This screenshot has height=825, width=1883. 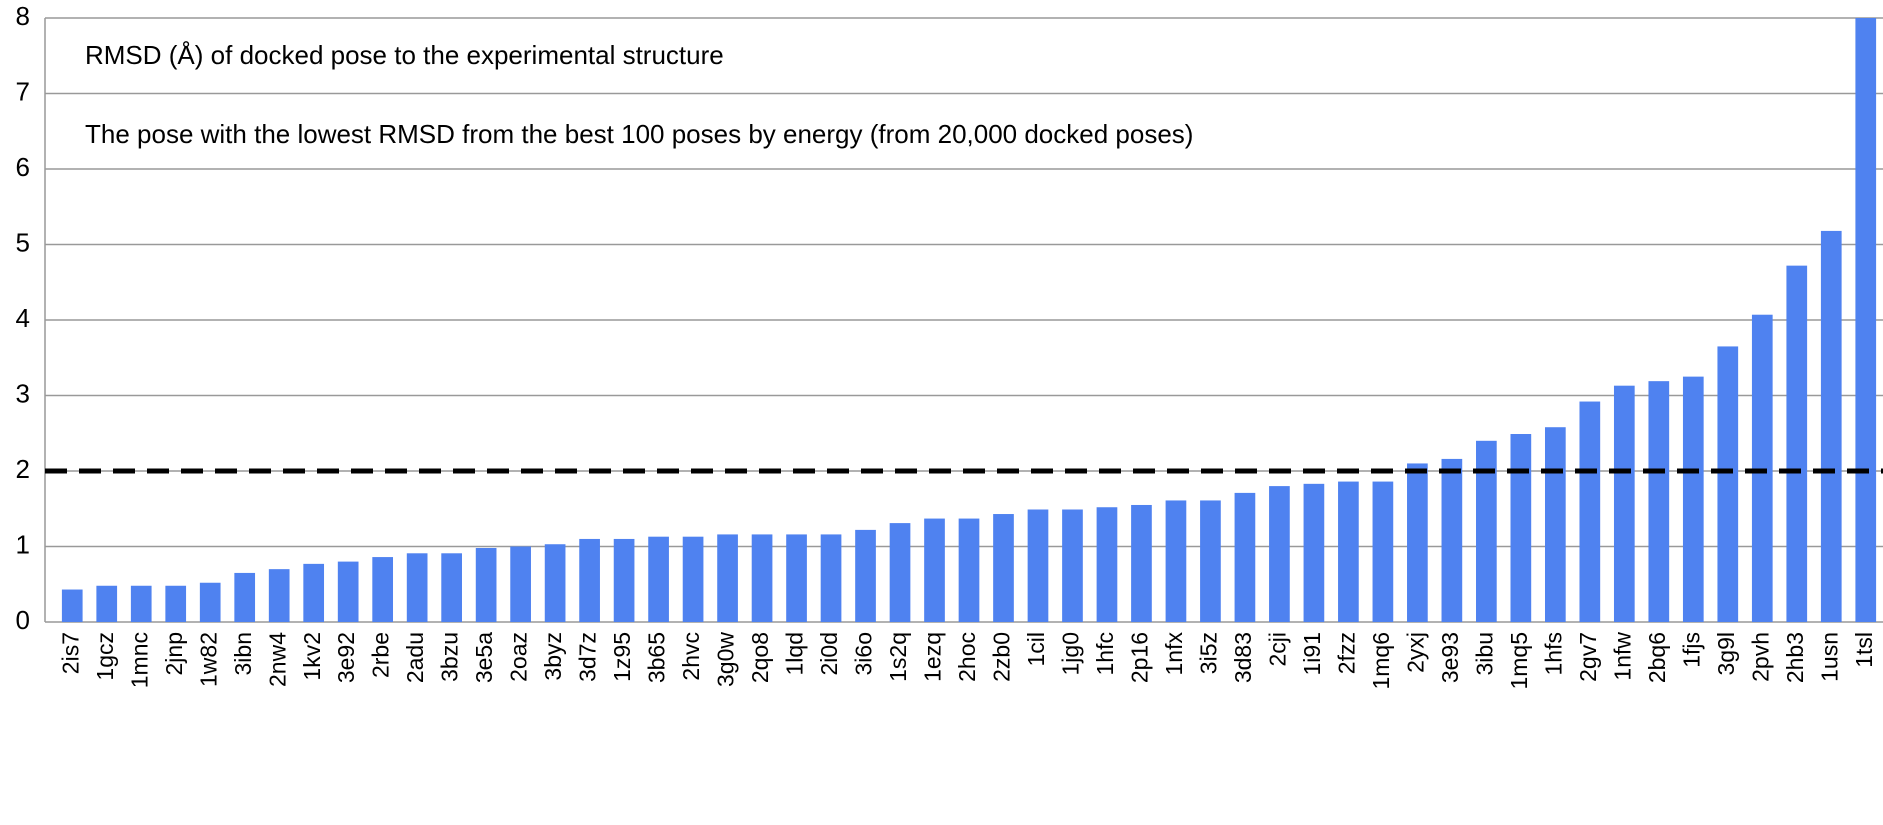 I want to click on x-tick-label: 1w82, so click(x=208, y=659).